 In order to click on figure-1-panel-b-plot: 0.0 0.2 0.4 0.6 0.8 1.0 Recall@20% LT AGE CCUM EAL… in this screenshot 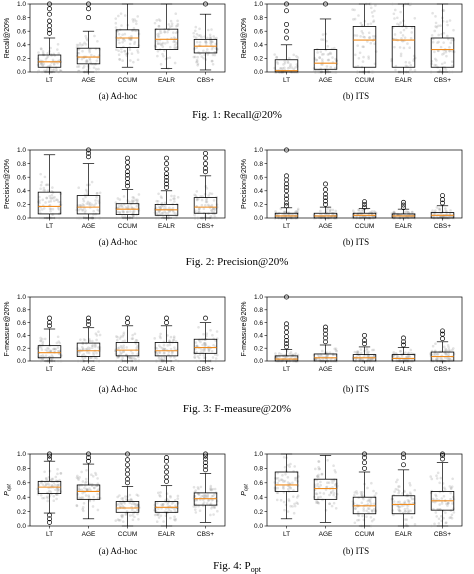, I will do `click(355, 43)`.